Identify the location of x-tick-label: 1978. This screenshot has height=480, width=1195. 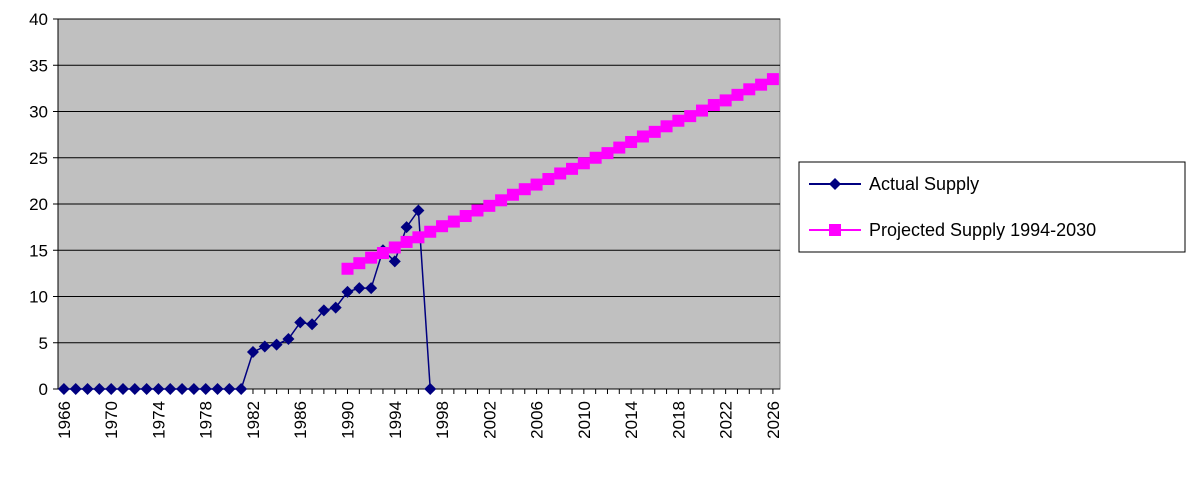
(206, 420).